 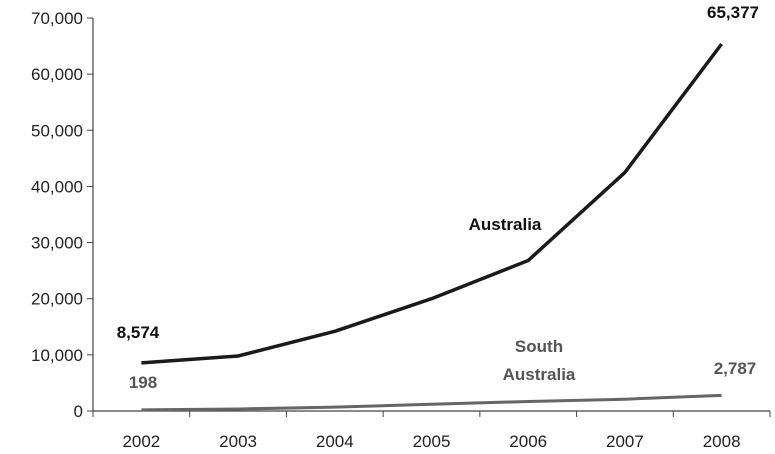 What do you see at coordinates (431, 402) in the screenshot?
I see `series-line-south-australia` at bounding box center [431, 402].